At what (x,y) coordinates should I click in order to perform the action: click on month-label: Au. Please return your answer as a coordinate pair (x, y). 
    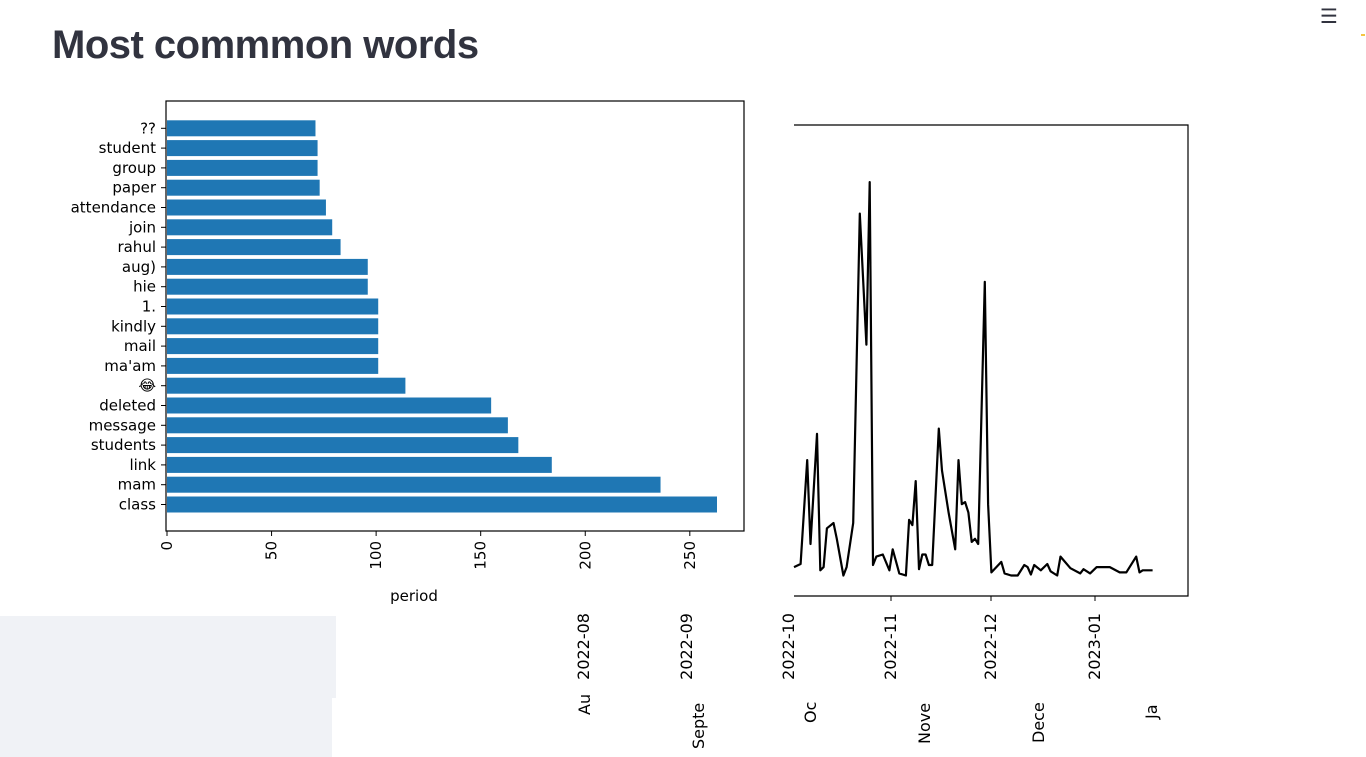
    Looking at the image, I should click on (584, 704).